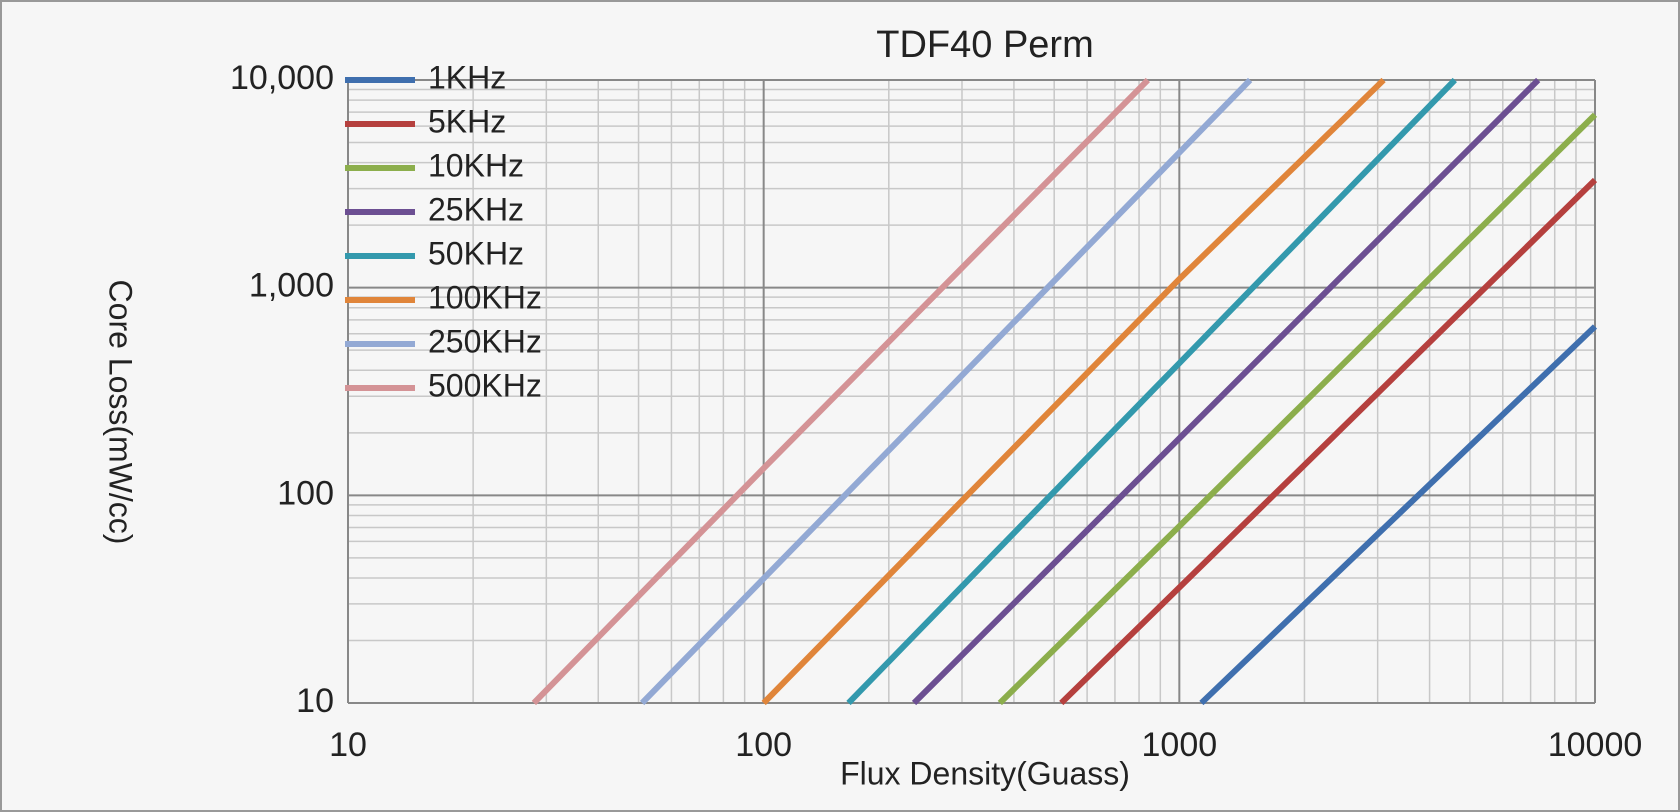  Describe the element at coordinates (476, 165) in the screenshot. I see `legend-label: 10KHz` at that location.